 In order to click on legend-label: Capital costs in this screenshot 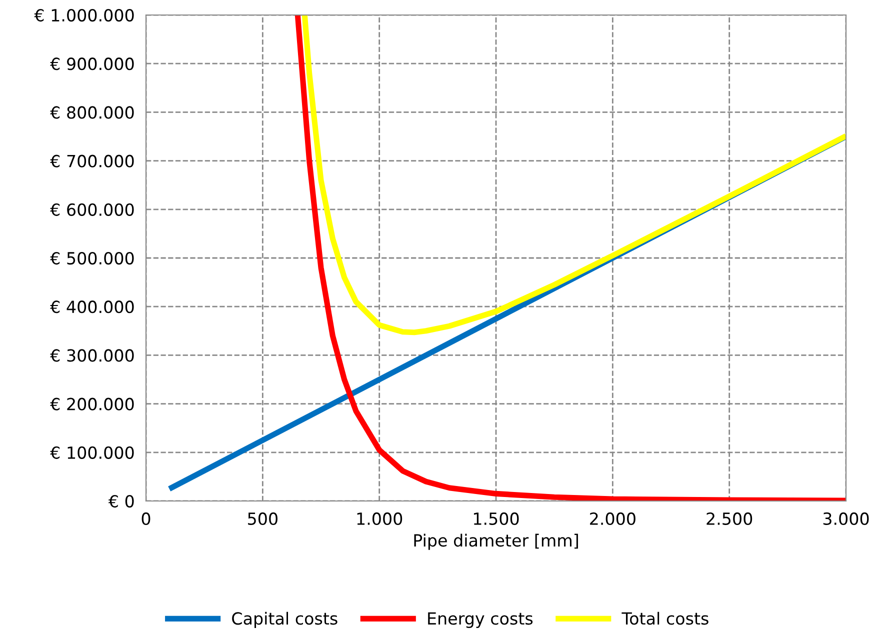, I will do `click(285, 620)`.